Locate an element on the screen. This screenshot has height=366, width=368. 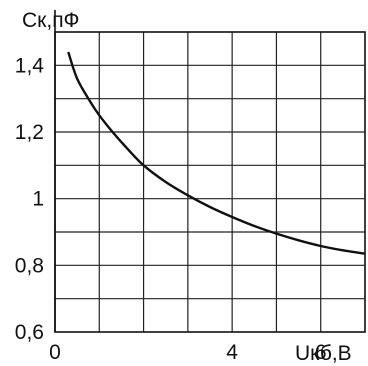
y-axis-label: Ск,пФ is located at coordinates (51, 20).